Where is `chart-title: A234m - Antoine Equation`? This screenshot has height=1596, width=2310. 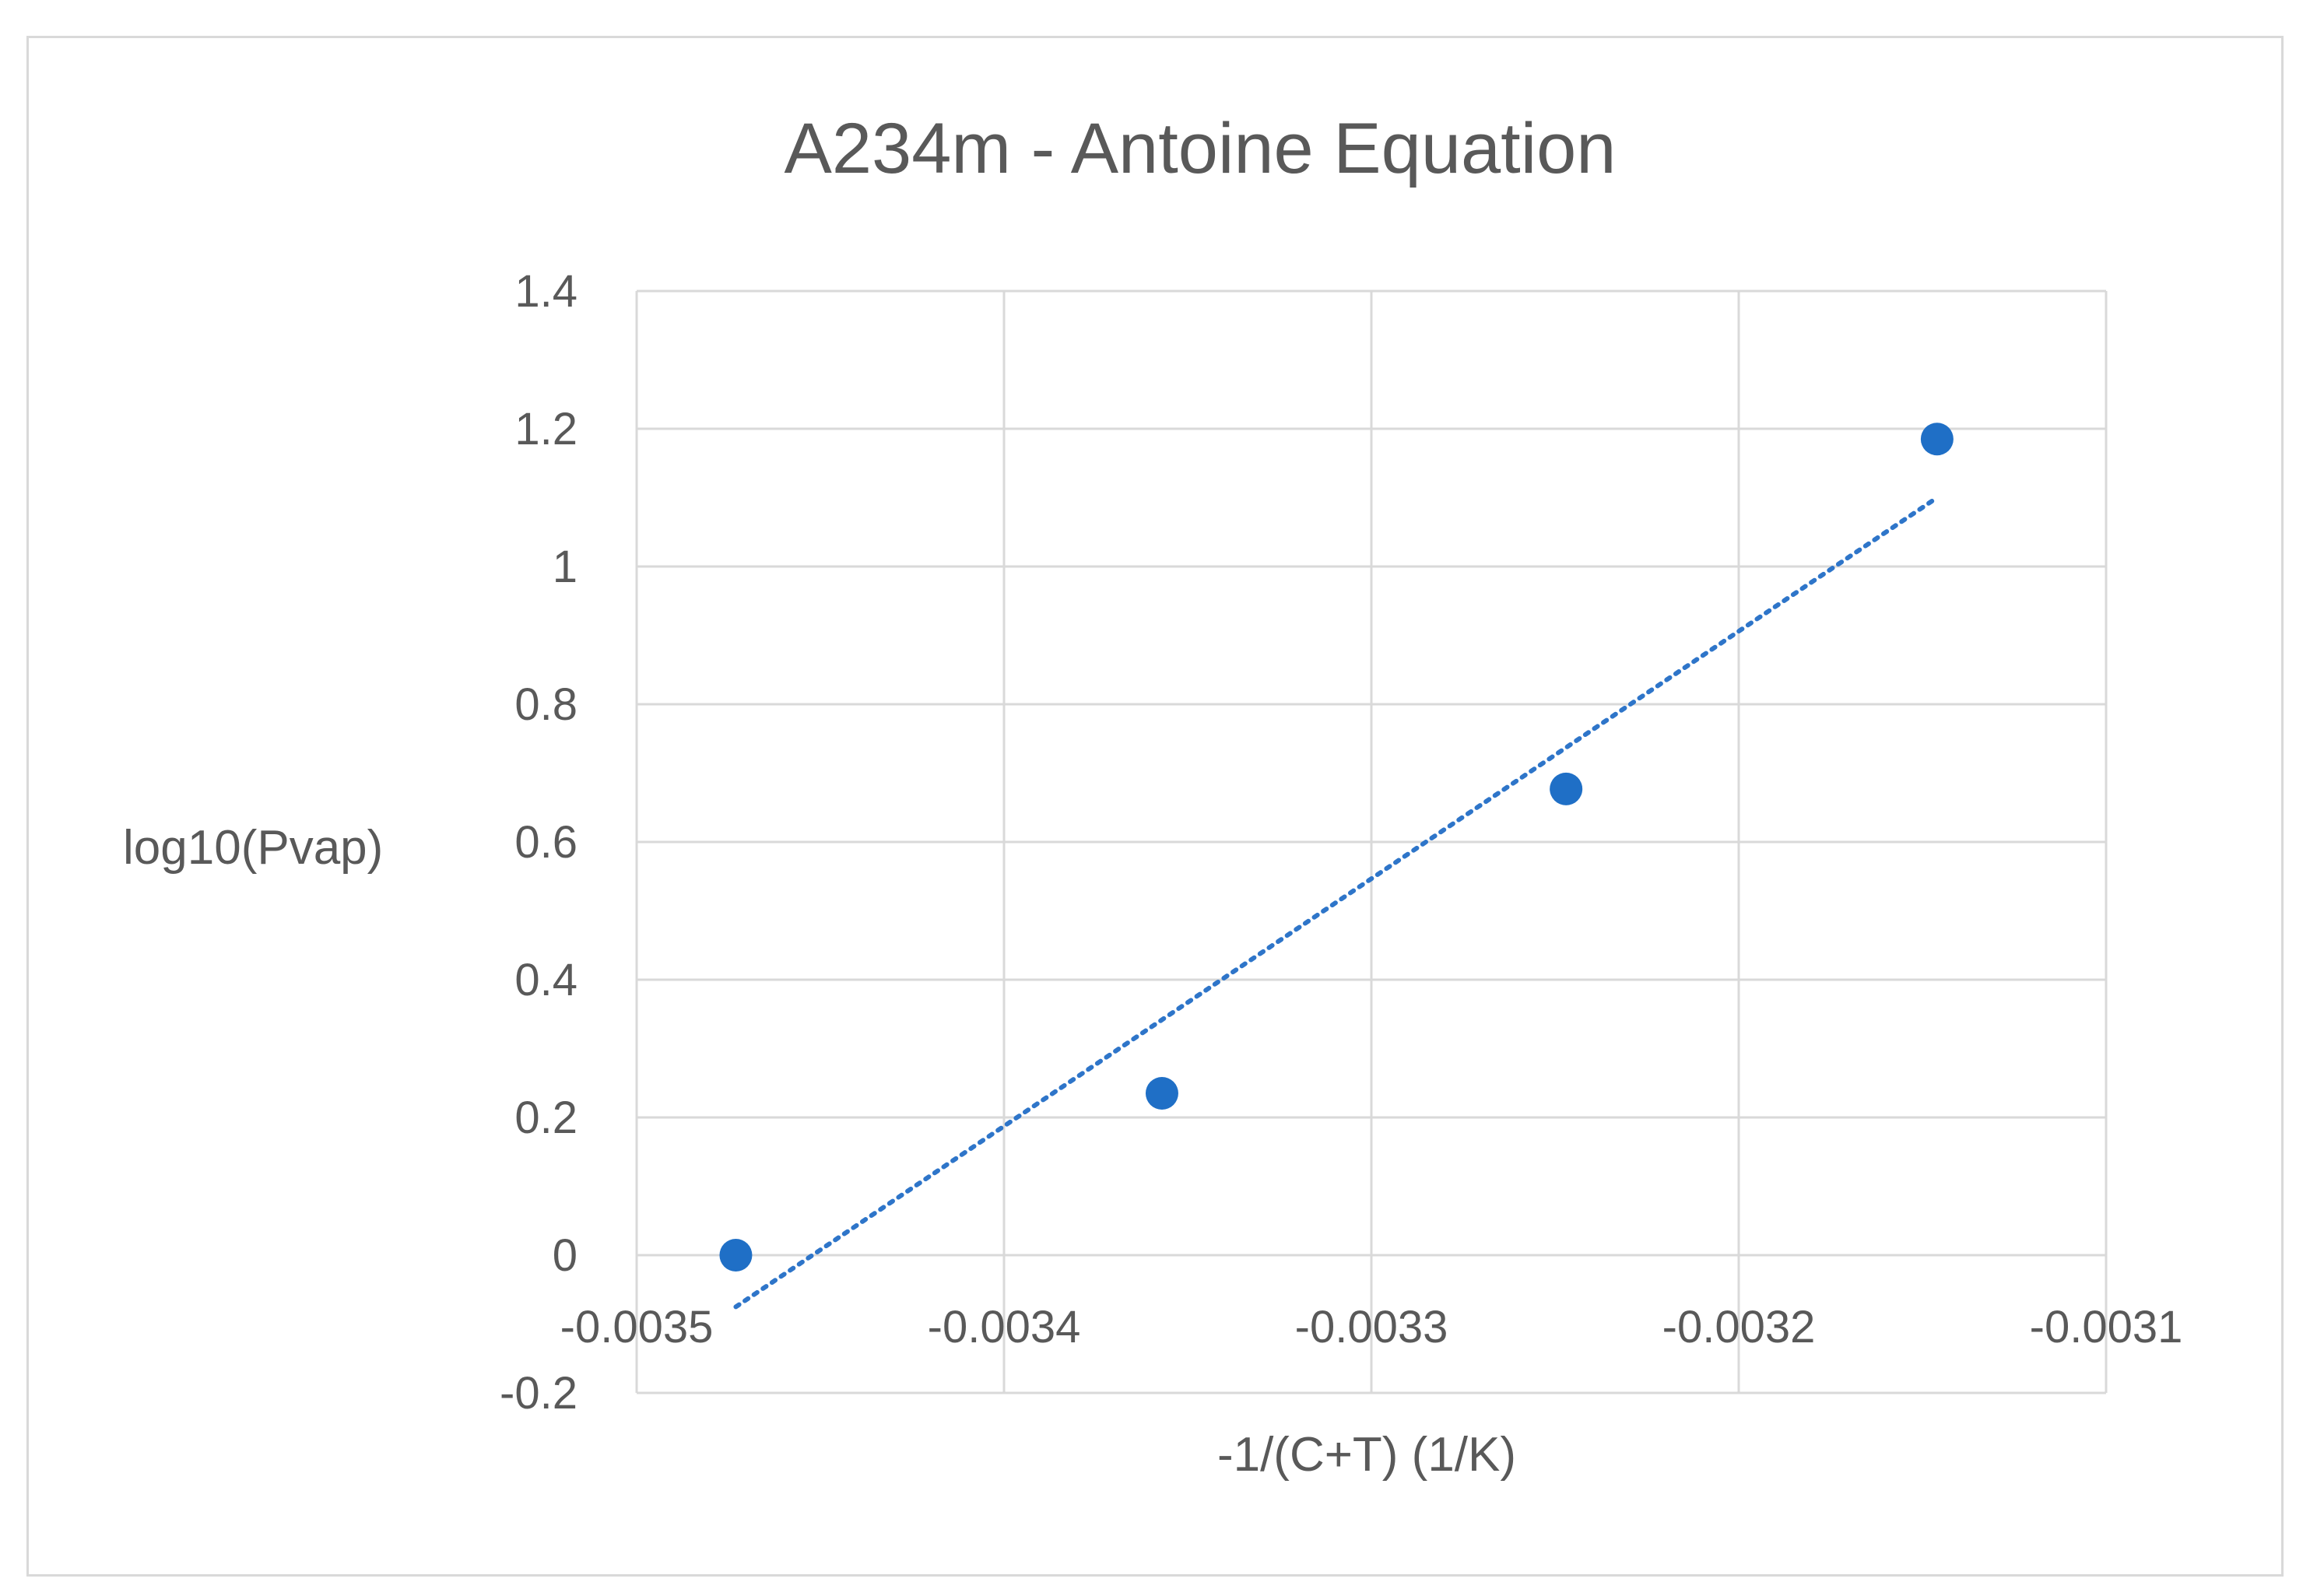 chart-title: A234m - Antoine Equation is located at coordinates (1201, 148).